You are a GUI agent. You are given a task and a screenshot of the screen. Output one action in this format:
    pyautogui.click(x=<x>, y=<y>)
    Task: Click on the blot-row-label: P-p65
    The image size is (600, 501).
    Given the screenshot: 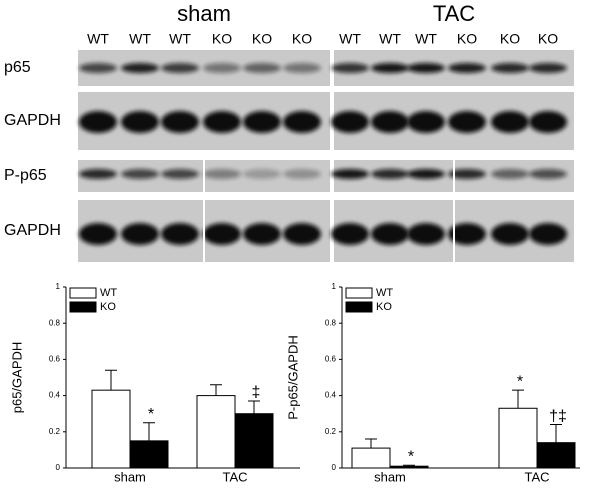 What is the action you would take?
    pyautogui.click(x=25, y=175)
    